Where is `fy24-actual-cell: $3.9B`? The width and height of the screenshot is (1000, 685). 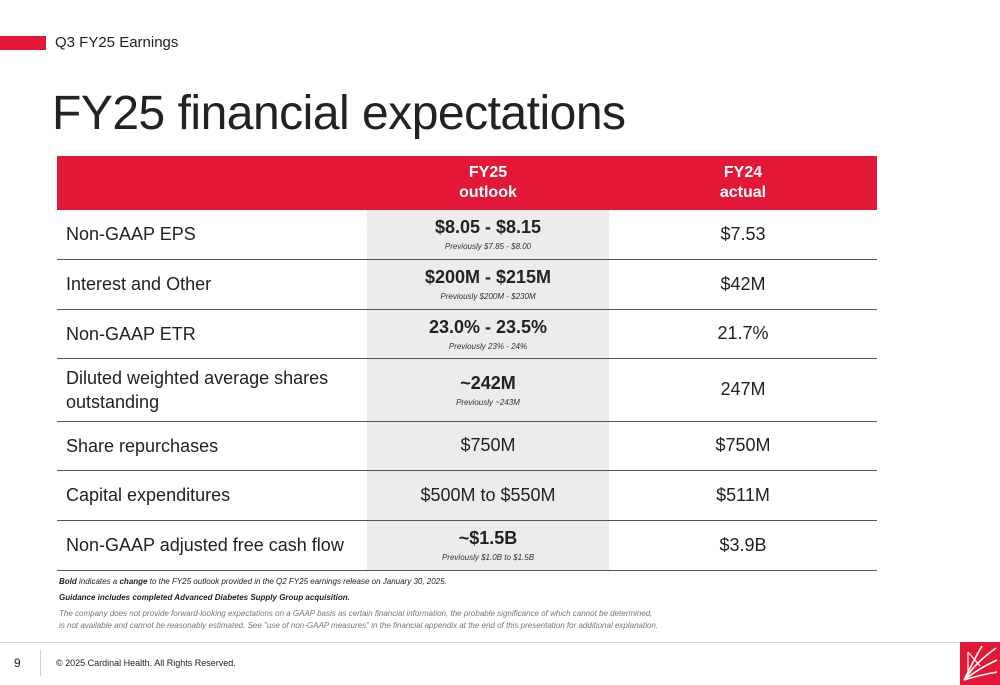 fy24-actual-cell: $3.9B is located at coordinates (743, 545).